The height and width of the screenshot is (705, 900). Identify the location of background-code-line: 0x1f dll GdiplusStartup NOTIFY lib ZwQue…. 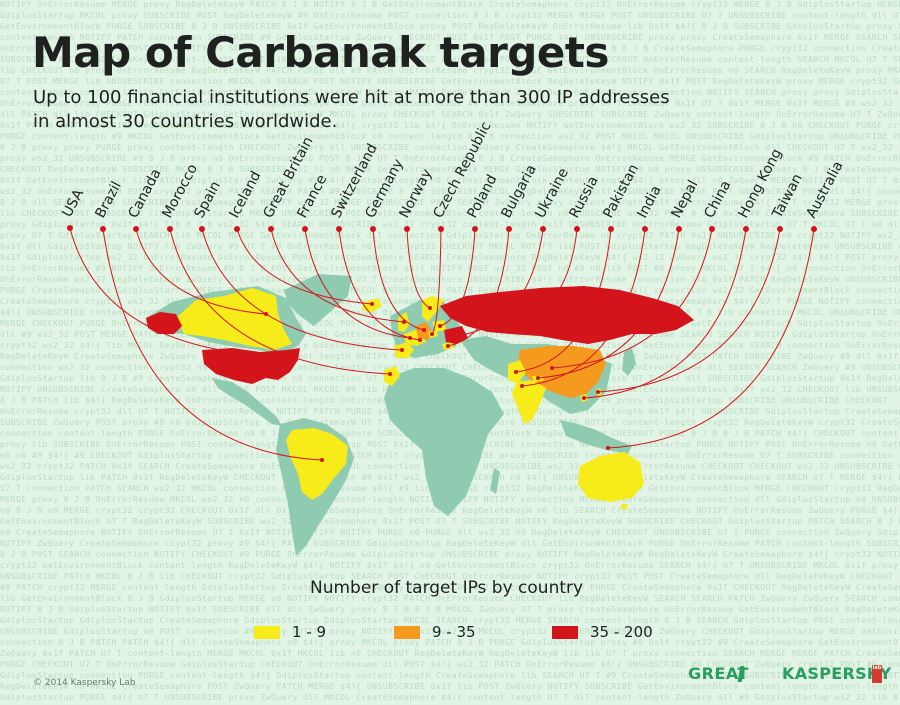
(450, 246).